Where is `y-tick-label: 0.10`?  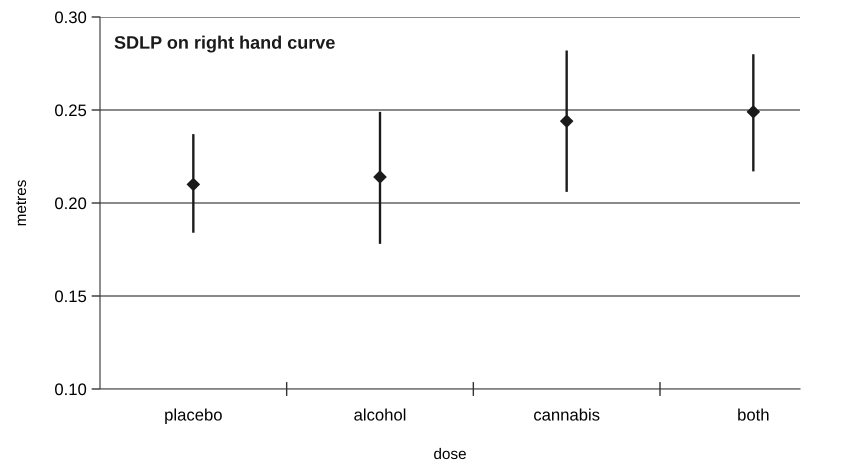
y-tick-label: 0.10 is located at coordinates (70, 389).